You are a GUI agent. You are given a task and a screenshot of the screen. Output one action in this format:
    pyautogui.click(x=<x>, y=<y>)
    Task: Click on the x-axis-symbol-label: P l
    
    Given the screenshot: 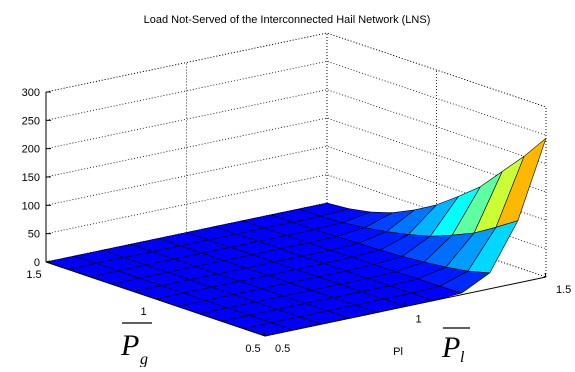 What is the action you would take?
    pyautogui.click(x=455, y=346)
    